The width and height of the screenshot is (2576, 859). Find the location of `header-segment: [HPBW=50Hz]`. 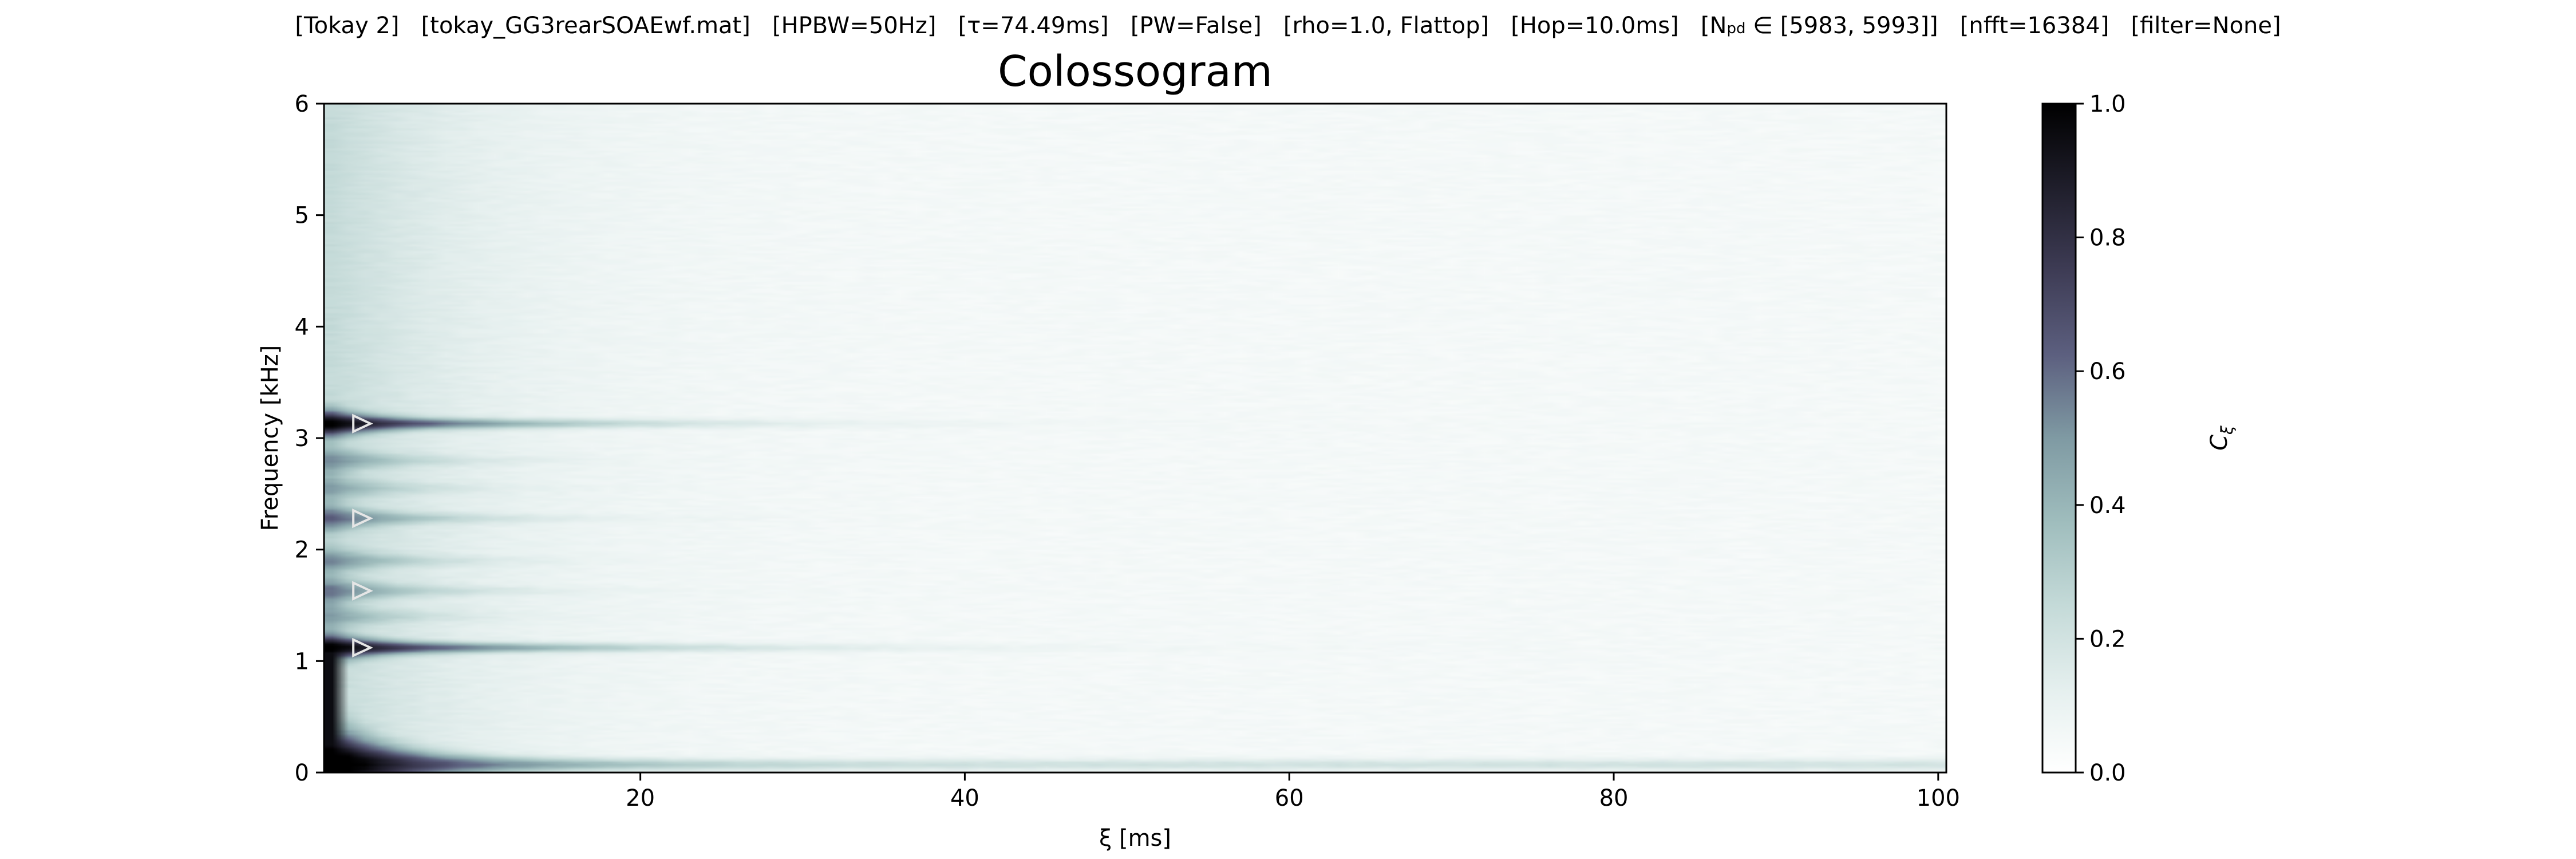

header-segment: [HPBW=50Hz] is located at coordinates (854, 26).